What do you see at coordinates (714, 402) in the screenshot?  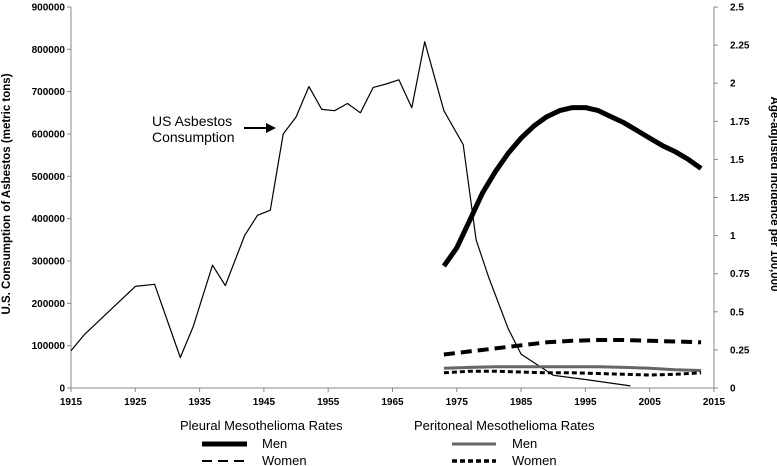 I see `x-tick-label: 2015` at bounding box center [714, 402].